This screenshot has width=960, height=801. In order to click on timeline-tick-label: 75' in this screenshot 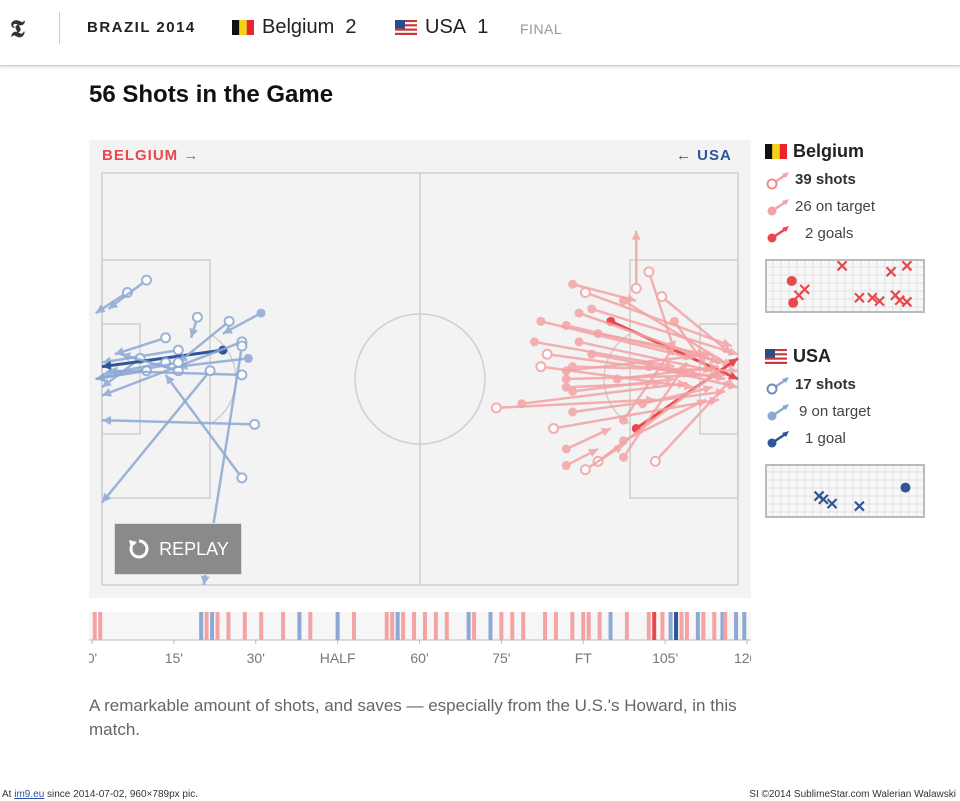, I will do `click(501, 658)`.